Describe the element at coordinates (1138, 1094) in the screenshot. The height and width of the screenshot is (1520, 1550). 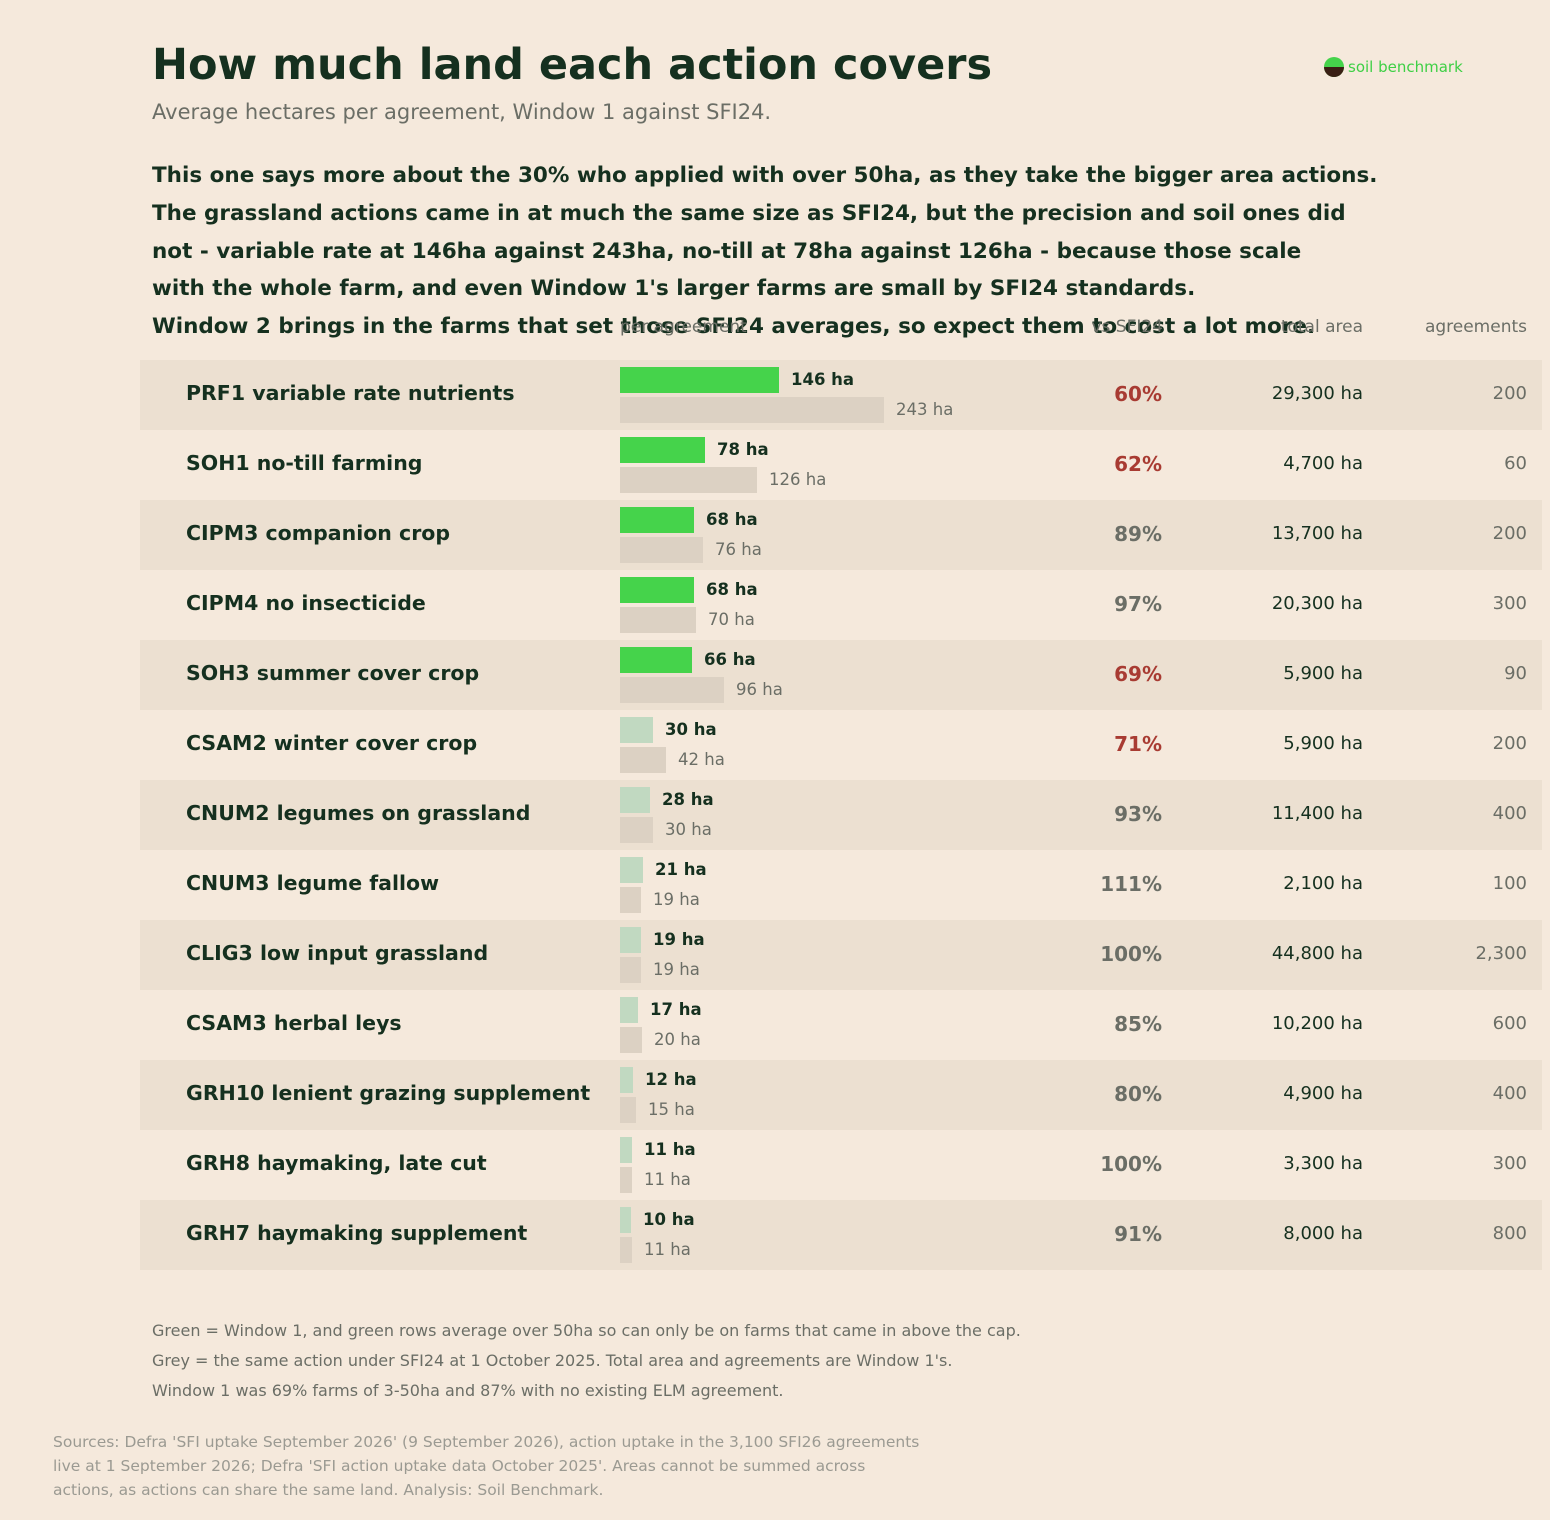
I see `vs-sfi24-percent: 80%` at that location.